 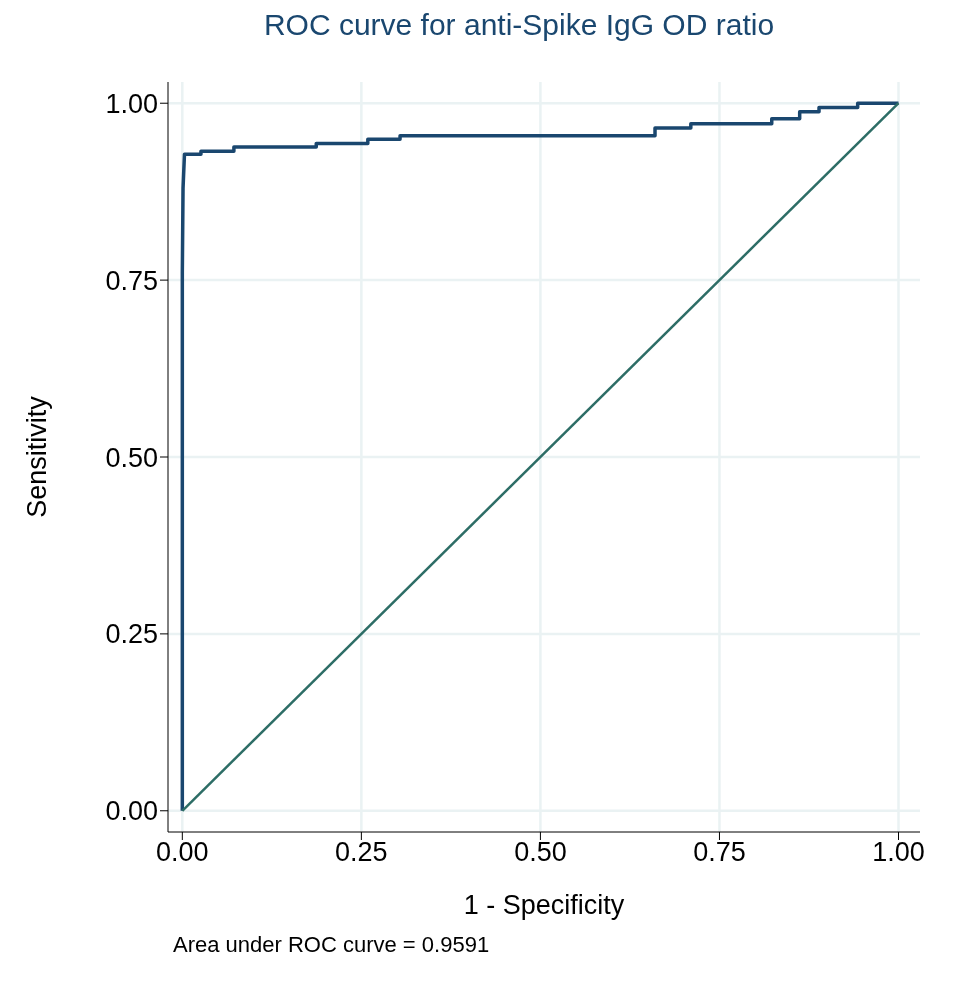 What do you see at coordinates (131, 457) in the screenshot?
I see `y-tick-label: 0.50` at bounding box center [131, 457].